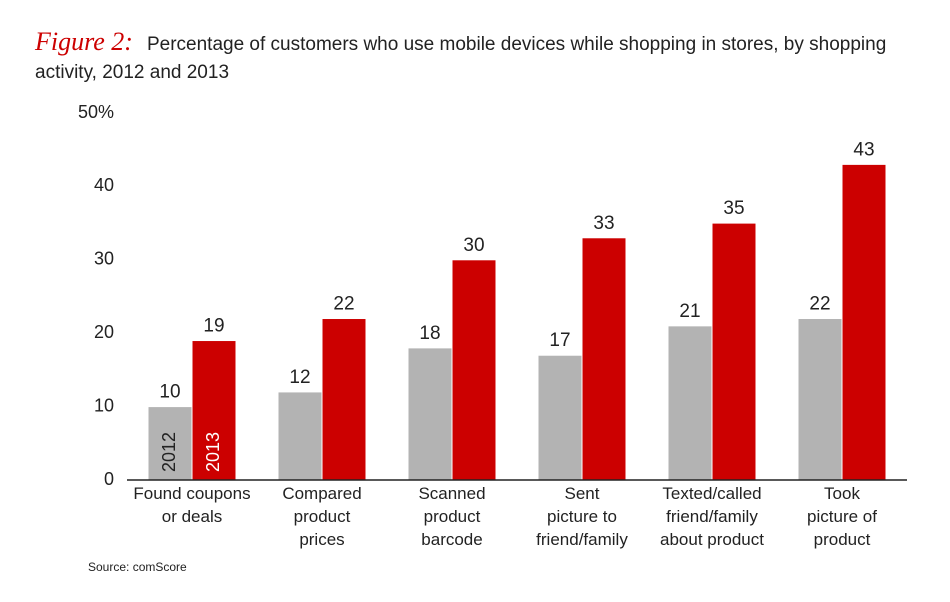  Describe the element at coordinates (213, 326) in the screenshot. I see `value-label: 19` at that location.